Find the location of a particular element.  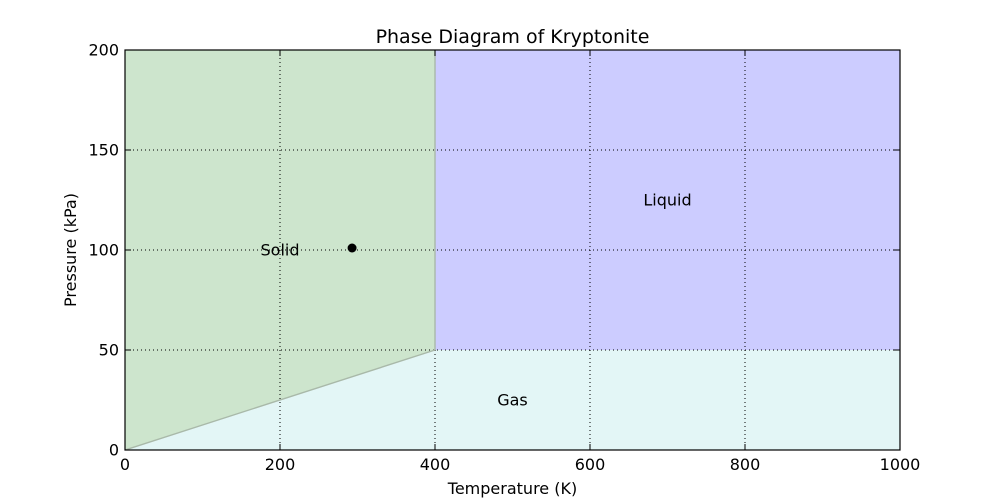

y-axis-label: Pressure (kPa) is located at coordinates (70, 250).